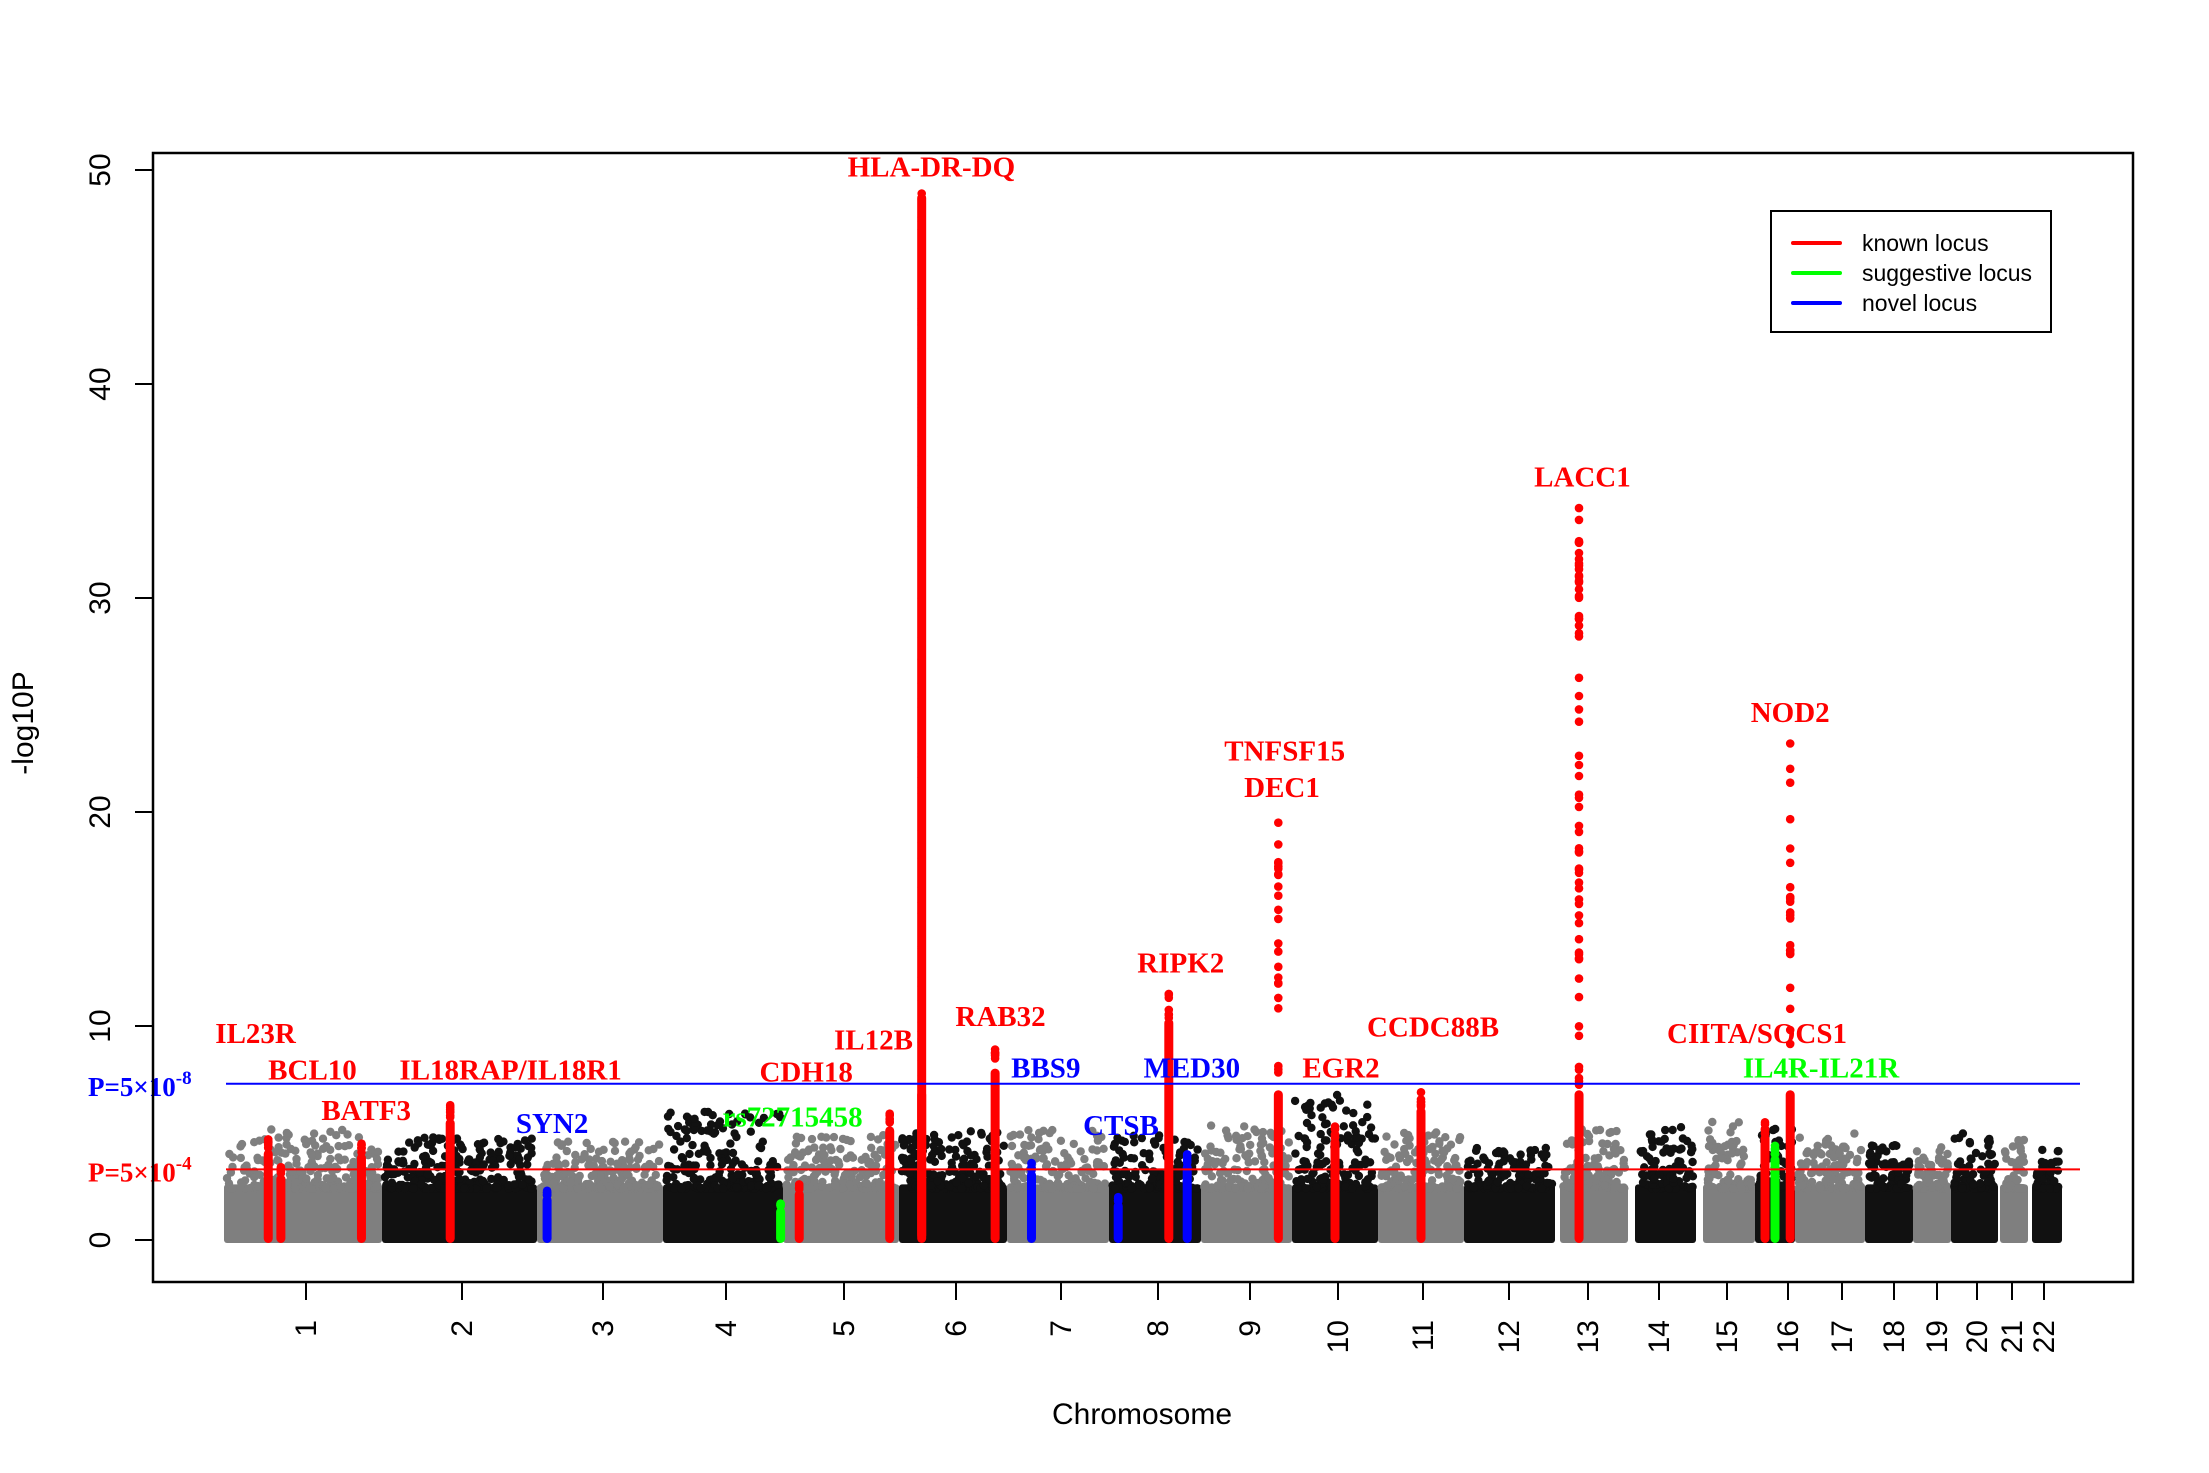 The image size is (2209, 1473). Describe the element at coordinates (510, 1071) in the screenshot. I see `locus-label: IL18RAP/IL18R1` at that location.